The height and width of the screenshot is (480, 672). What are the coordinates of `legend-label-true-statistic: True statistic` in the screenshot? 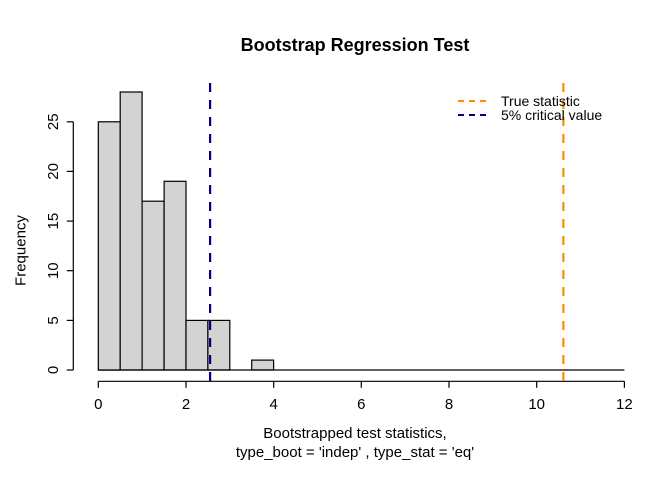 It's located at (540, 101).